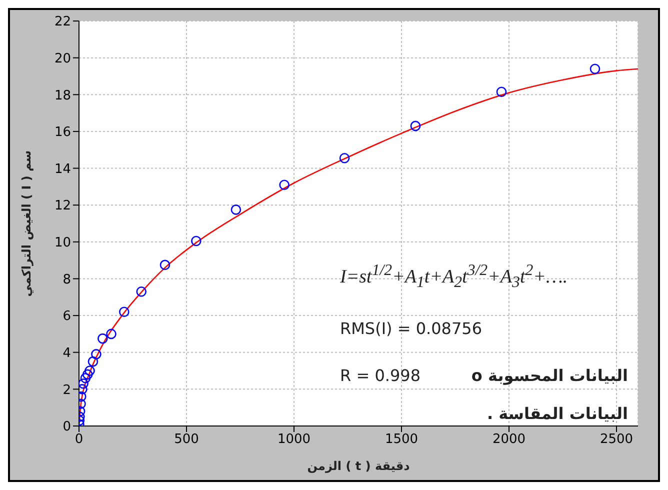 Image resolution: width=668 pixels, height=490 pixels. I want to click on x-tick-label: 500, so click(186, 440).